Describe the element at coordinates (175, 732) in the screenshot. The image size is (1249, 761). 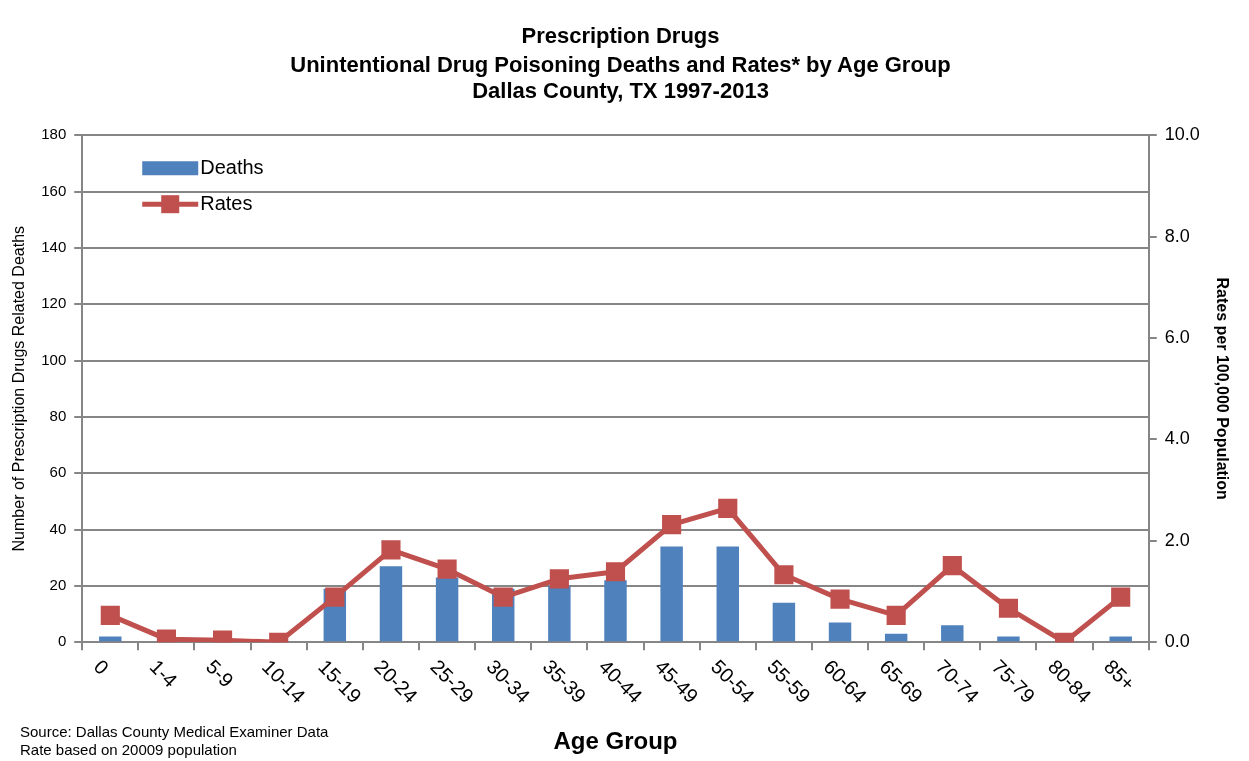
I see `source-note: Source: Dallas County Medical Examiner Data` at that location.